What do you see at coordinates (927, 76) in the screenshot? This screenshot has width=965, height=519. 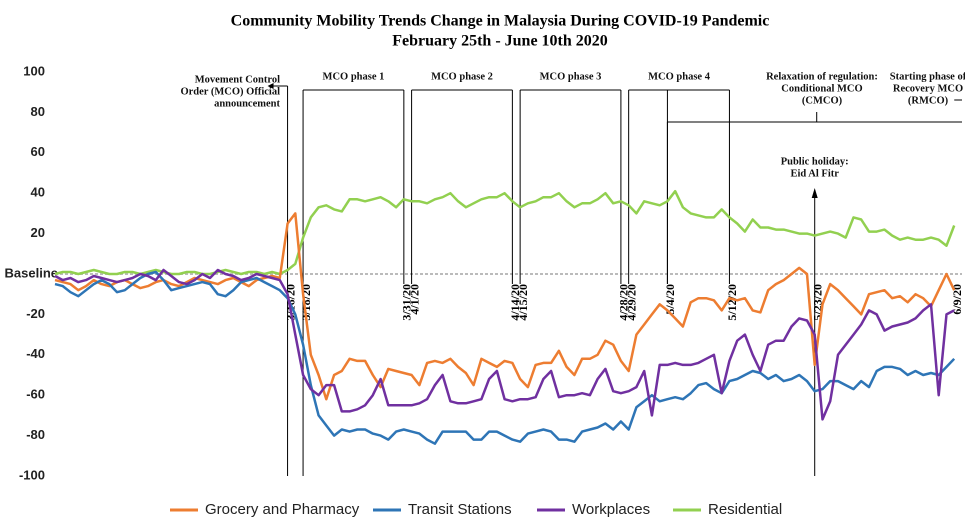 I see `annotation: Starting phase of` at bounding box center [927, 76].